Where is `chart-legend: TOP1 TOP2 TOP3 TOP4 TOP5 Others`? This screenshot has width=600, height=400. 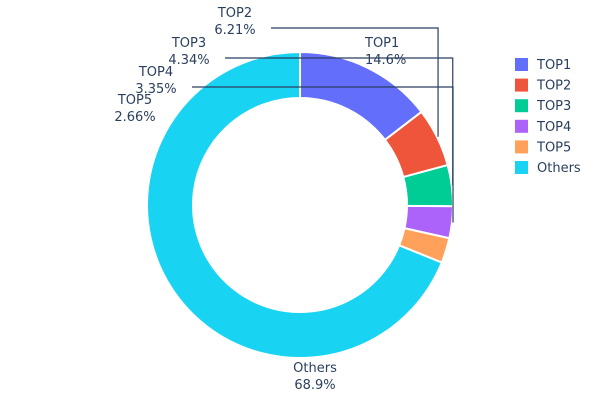 chart-legend: TOP1 TOP2 TOP3 TOP4 TOP5 Others is located at coordinates (548, 117).